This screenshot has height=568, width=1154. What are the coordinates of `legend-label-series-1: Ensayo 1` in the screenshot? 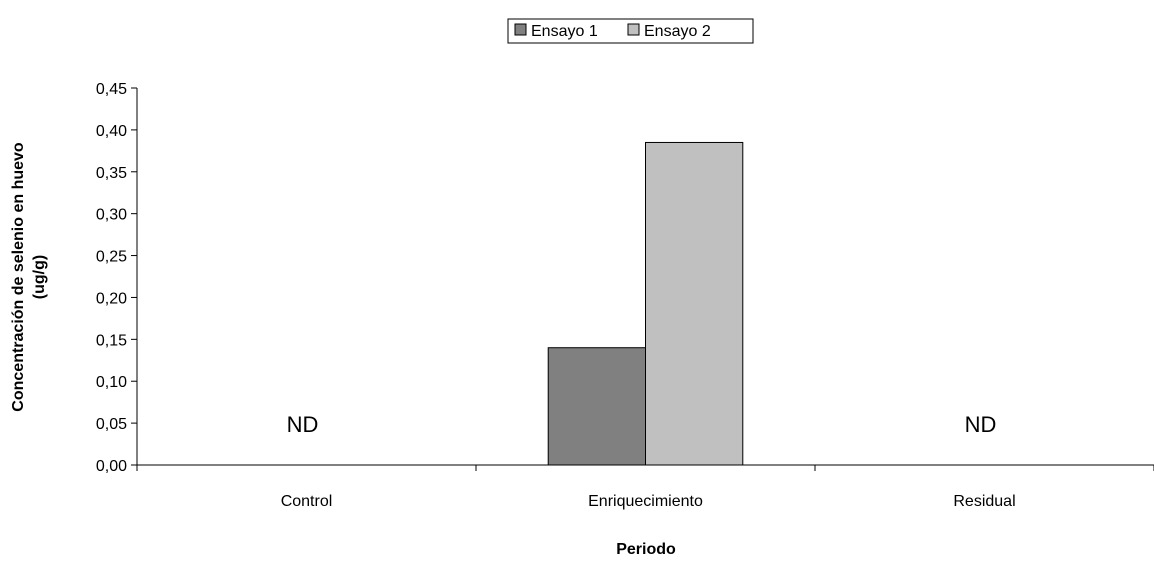 It's located at (564, 31).